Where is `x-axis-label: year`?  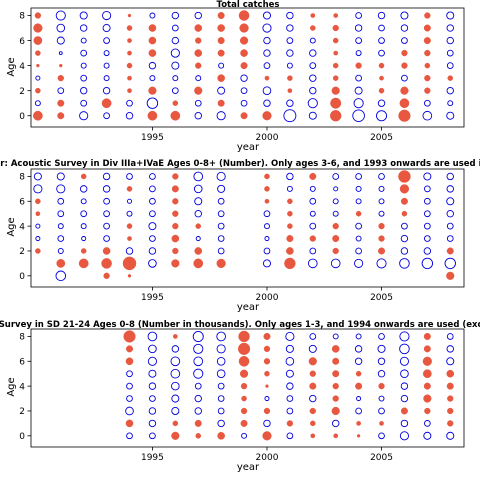 x-axis-label: year is located at coordinates (248, 307).